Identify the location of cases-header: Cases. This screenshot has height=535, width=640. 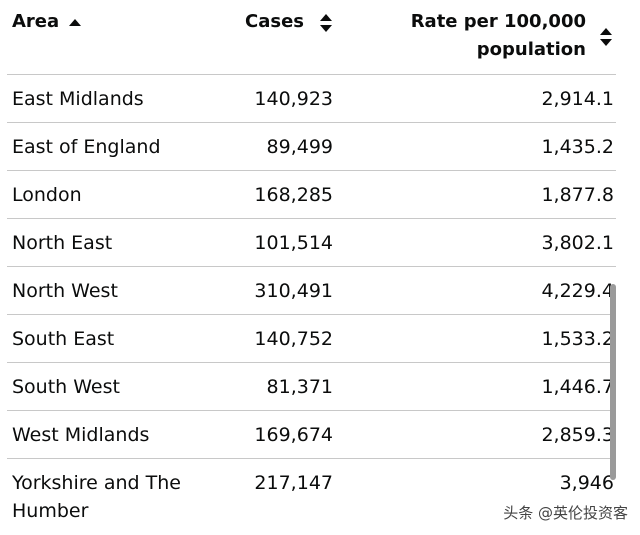
(274, 21).